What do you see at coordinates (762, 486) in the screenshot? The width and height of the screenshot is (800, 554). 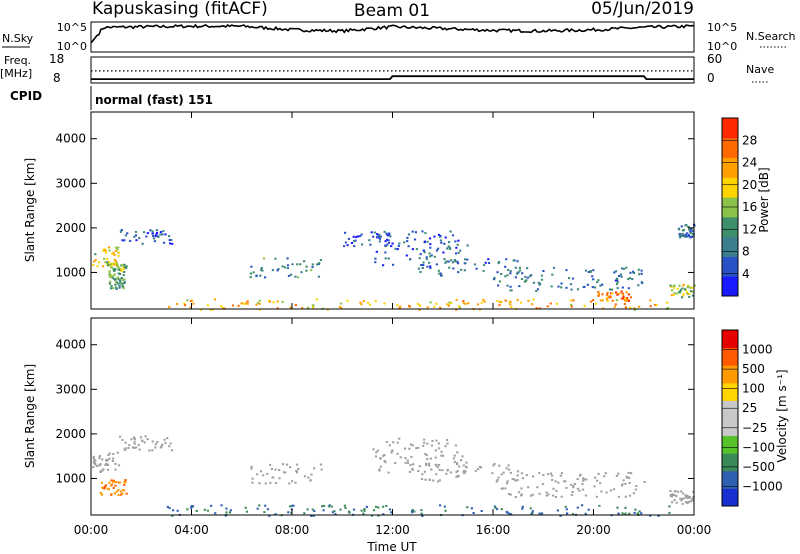 I see `velocity-colorbar-tick-label: −1000` at bounding box center [762, 486].